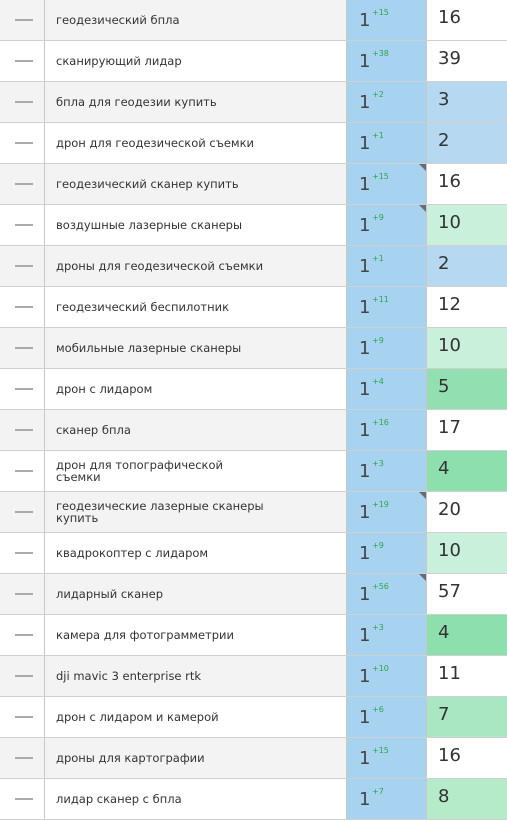 The height and width of the screenshot is (821, 507). What do you see at coordinates (467, 512) in the screenshot?
I see `value-cell: 20` at bounding box center [467, 512].